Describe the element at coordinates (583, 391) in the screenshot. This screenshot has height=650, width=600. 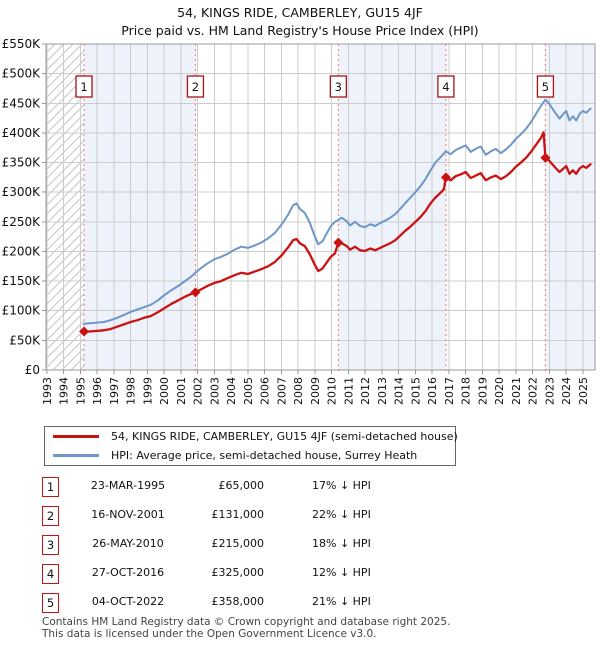
I see `svg-text: 2025` at that location.